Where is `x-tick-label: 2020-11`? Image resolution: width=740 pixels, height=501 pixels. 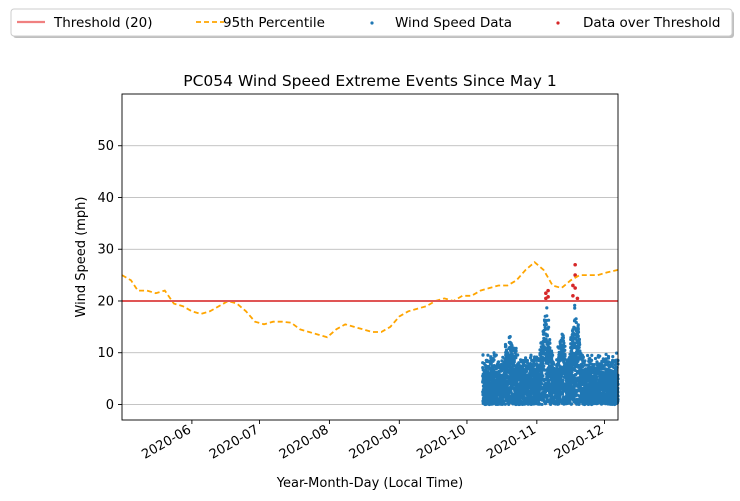
x-tick-label: 2020-11 is located at coordinates (511, 442).